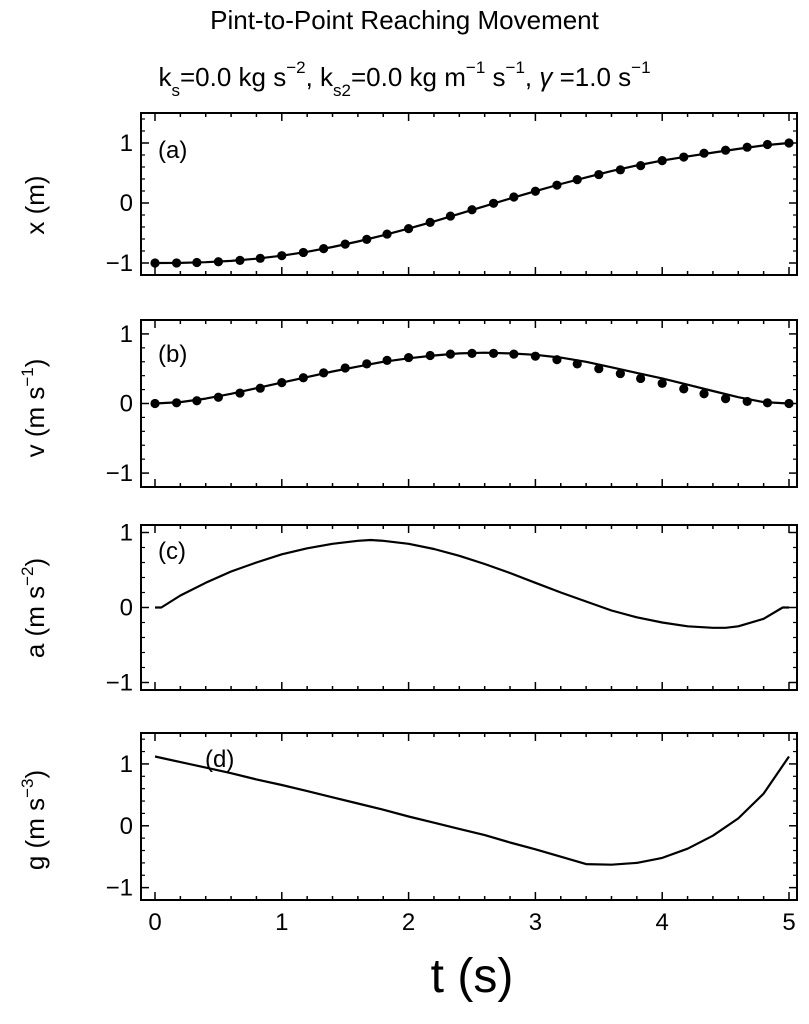  Describe the element at coordinates (172, 551) in the screenshot. I see `panel-label: (c)` at that location.